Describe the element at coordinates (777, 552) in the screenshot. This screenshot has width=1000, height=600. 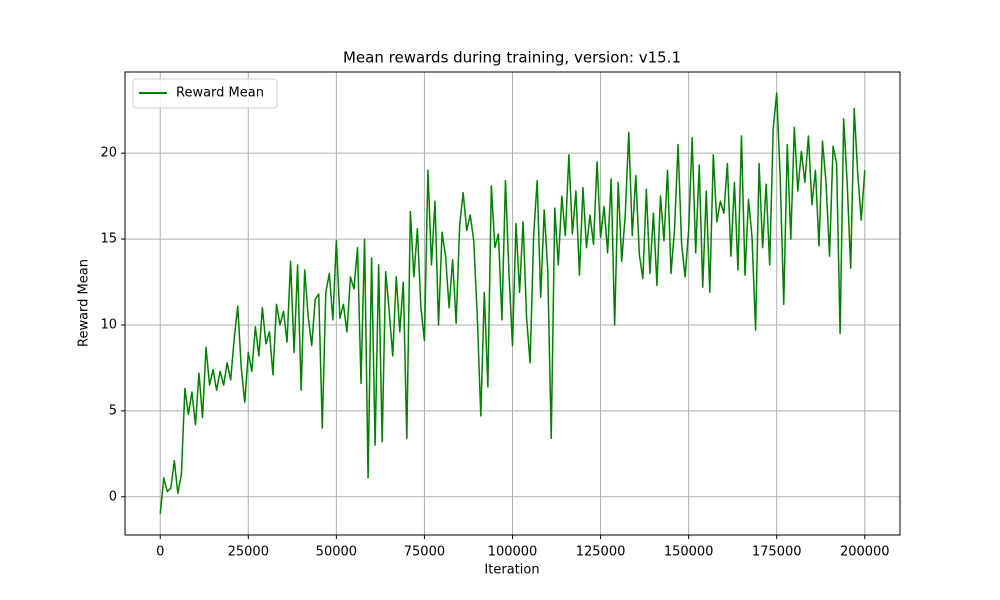
I see `x-tick-label: 175000` at that location.